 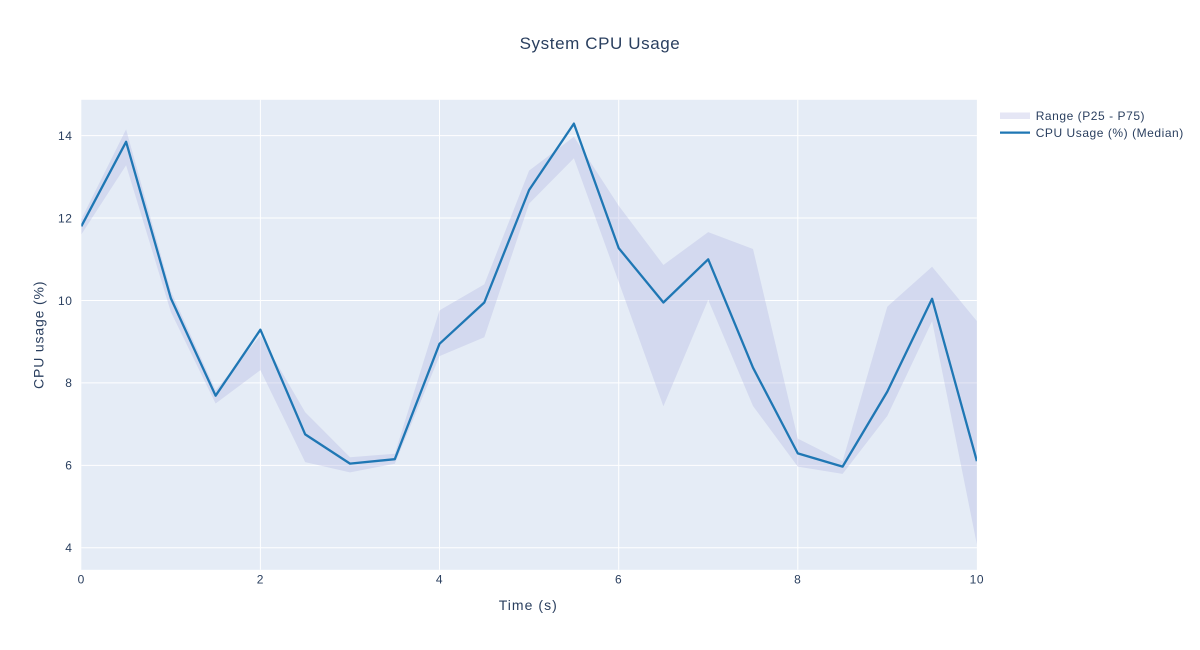 What do you see at coordinates (260, 579) in the screenshot?
I see `svg-text: 2` at bounding box center [260, 579].